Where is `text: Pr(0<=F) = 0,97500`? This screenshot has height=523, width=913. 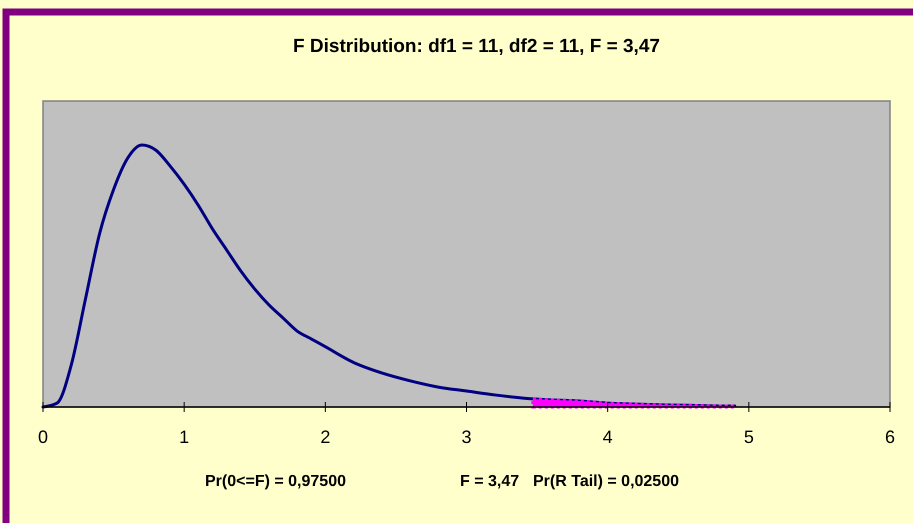 text: Pr(0<=F) = 0,97500 is located at coordinates (275, 481).